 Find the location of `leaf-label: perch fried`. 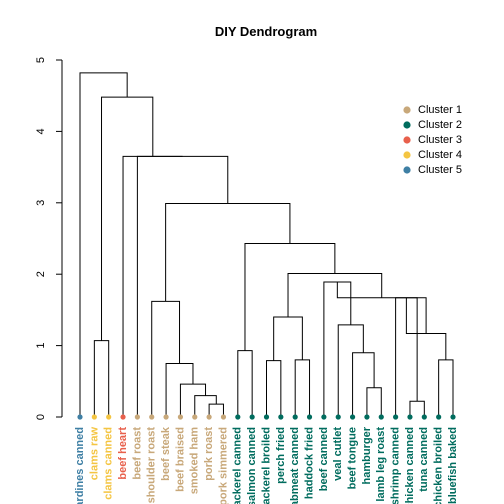

leaf-label: perch fried is located at coordinates (281, 455).